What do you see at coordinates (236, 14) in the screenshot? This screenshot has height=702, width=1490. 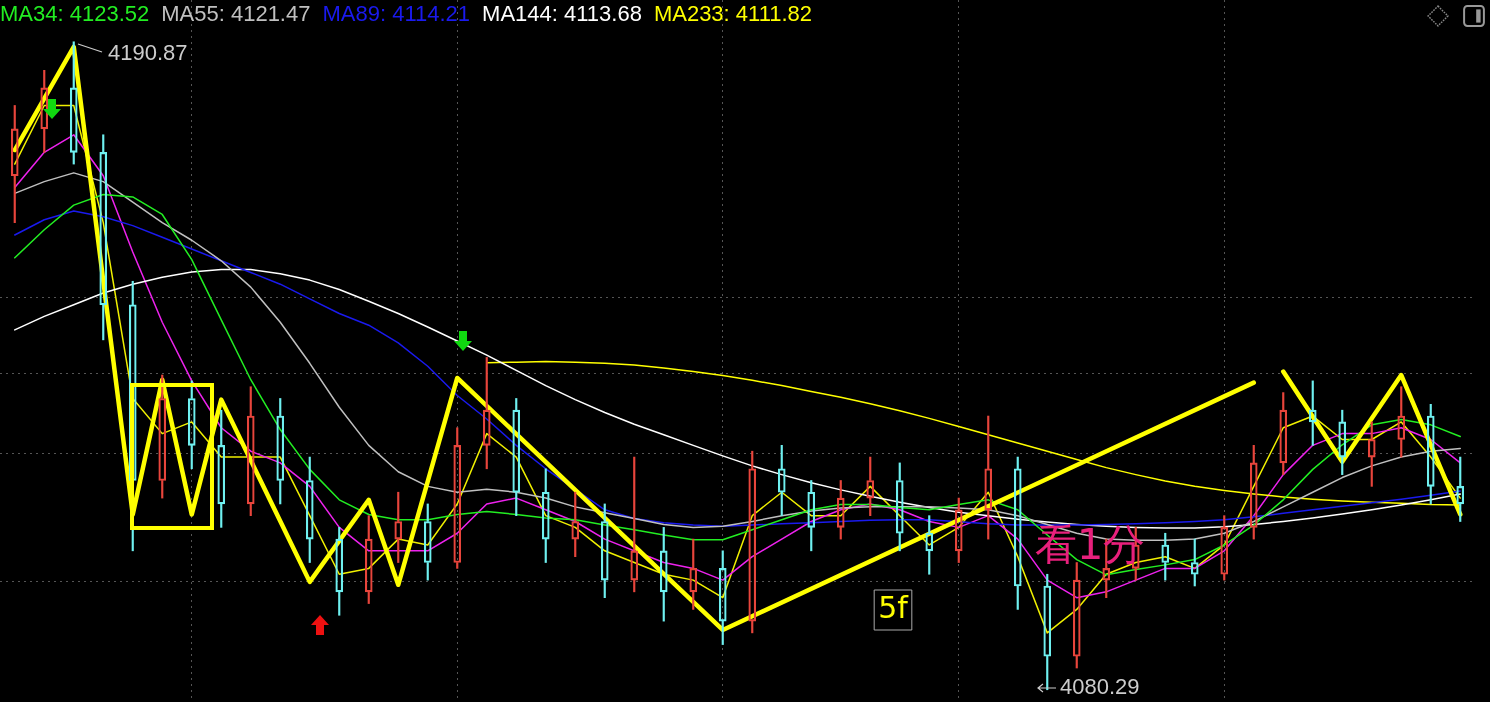 I see `text: MA55: 4121.47` at bounding box center [236, 14].